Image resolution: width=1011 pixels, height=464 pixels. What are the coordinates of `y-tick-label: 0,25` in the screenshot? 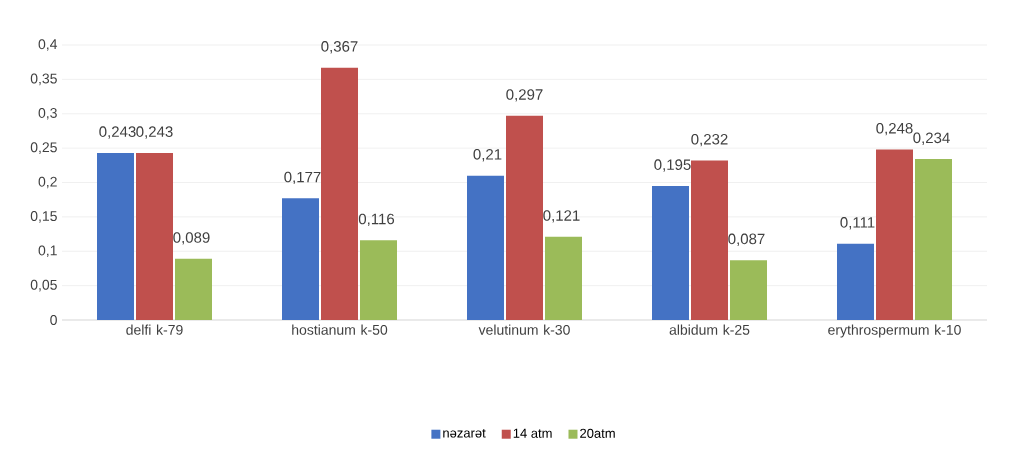 It's located at (43, 148).